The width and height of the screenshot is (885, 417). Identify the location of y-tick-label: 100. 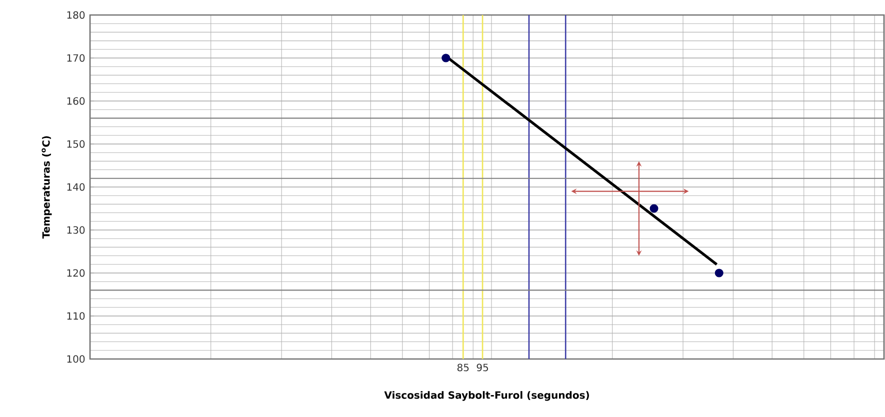
(76, 359).